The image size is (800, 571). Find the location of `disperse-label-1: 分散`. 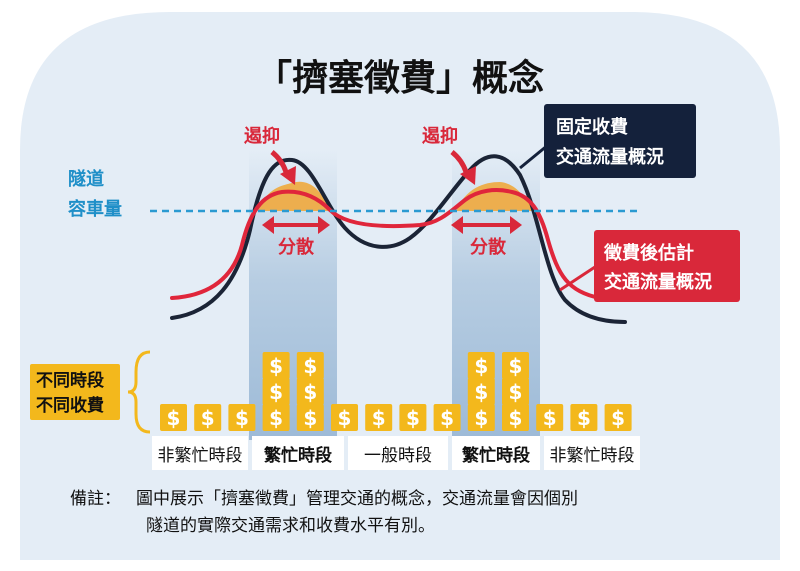

disperse-label-1: 分散 is located at coordinates (296, 247).